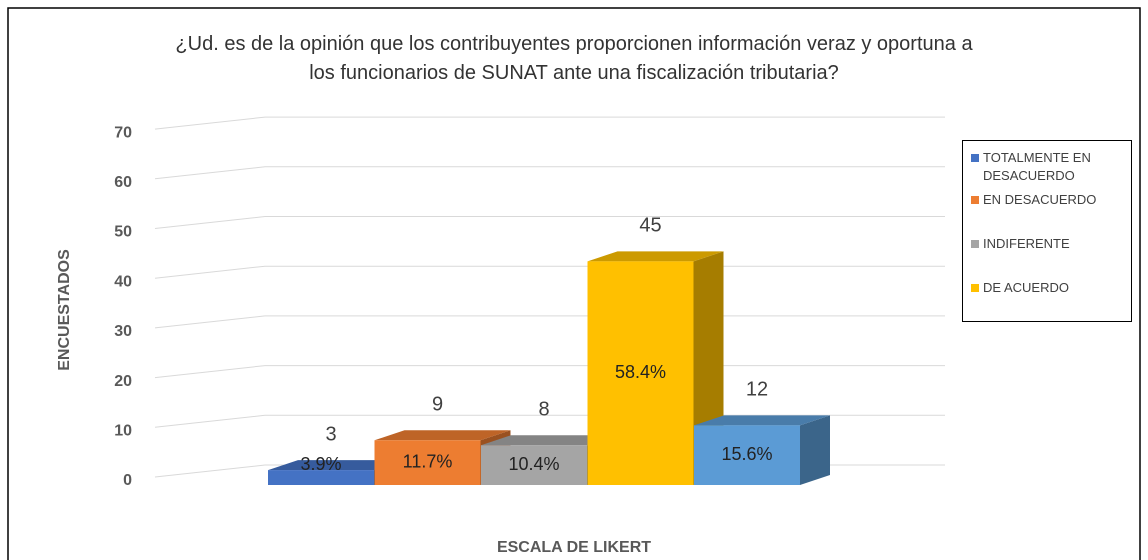  I want to click on y-tick-label: 50, so click(123, 232).